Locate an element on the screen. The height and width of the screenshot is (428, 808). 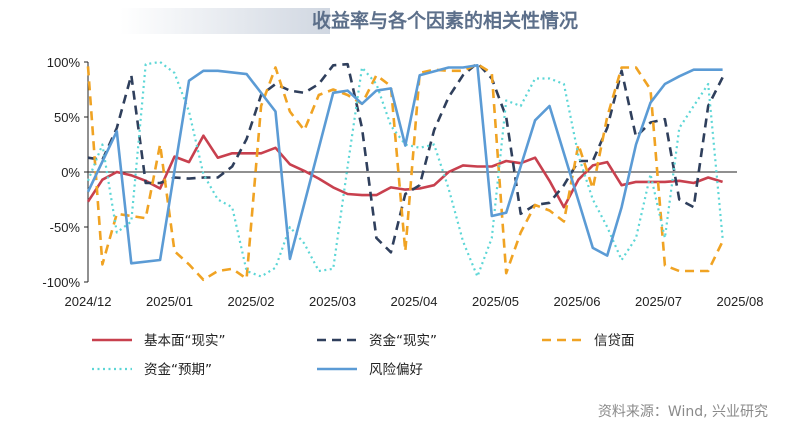
source-note: 资料来源：Wind, 兴业研究 is located at coordinates (682, 412).